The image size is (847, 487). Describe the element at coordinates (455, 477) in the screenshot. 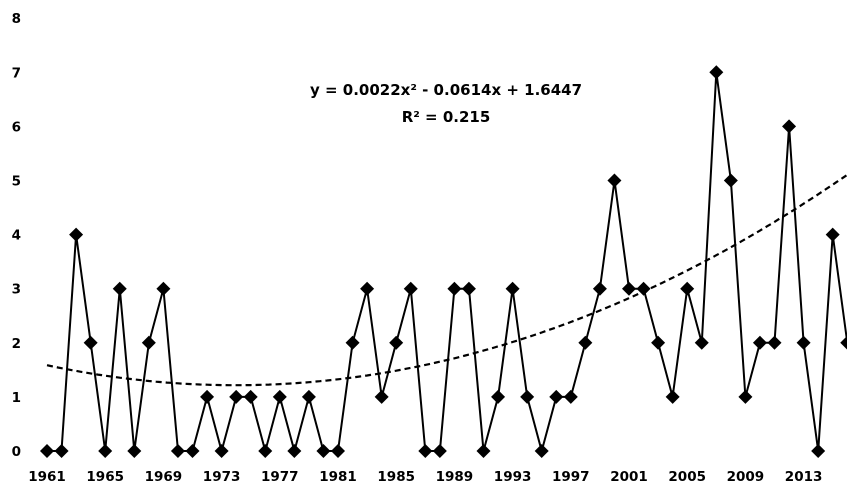

I see `x-tick-label: 1989` at that location.